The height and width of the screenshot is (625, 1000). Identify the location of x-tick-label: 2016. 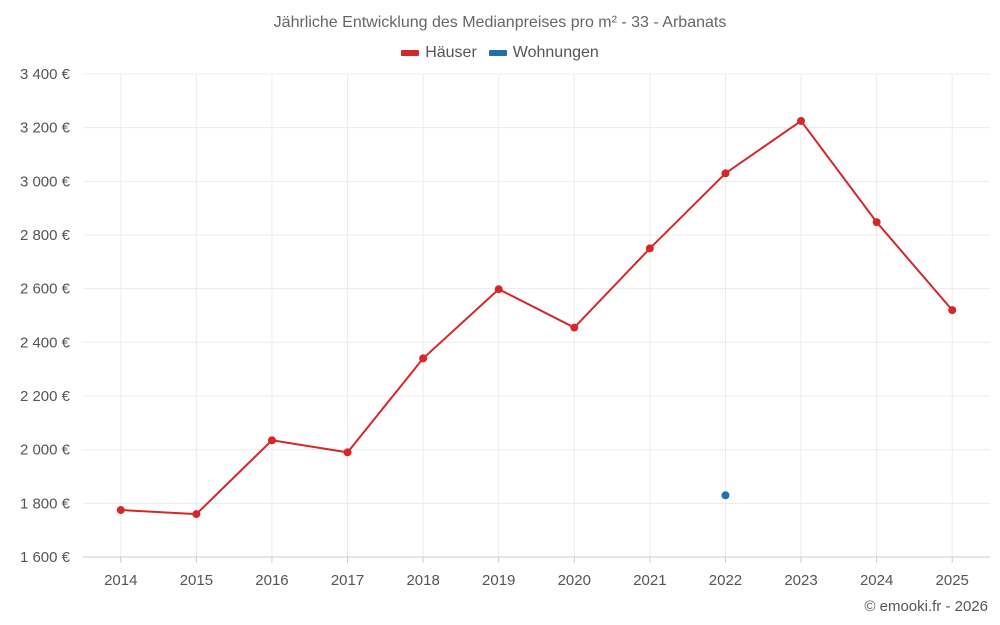
(271, 580).